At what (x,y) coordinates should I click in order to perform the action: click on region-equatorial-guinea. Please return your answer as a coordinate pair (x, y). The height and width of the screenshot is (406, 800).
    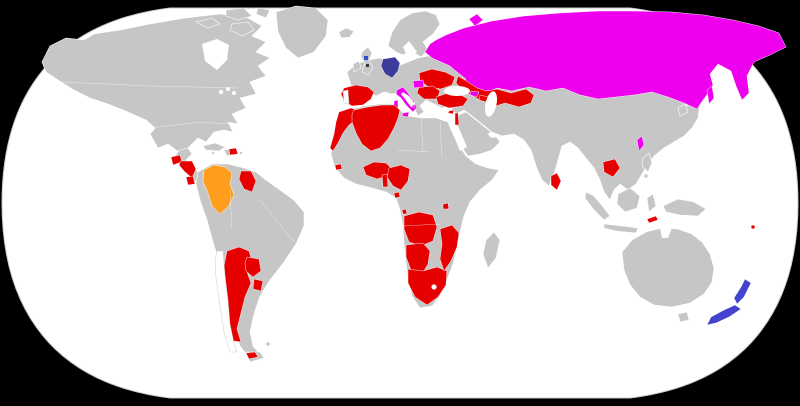
    Looking at the image, I should click on (397, 195).